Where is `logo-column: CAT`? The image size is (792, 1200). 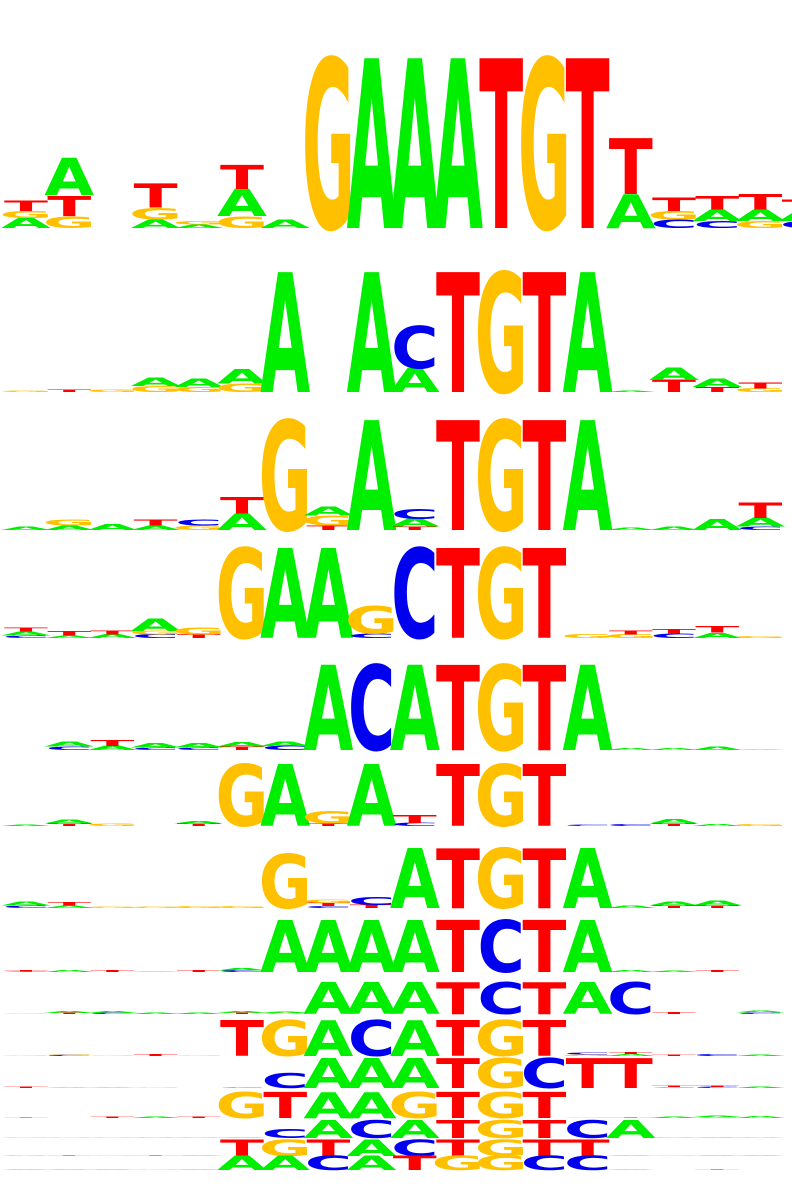
logo-column: CAT is located at coordinates (717, 211).